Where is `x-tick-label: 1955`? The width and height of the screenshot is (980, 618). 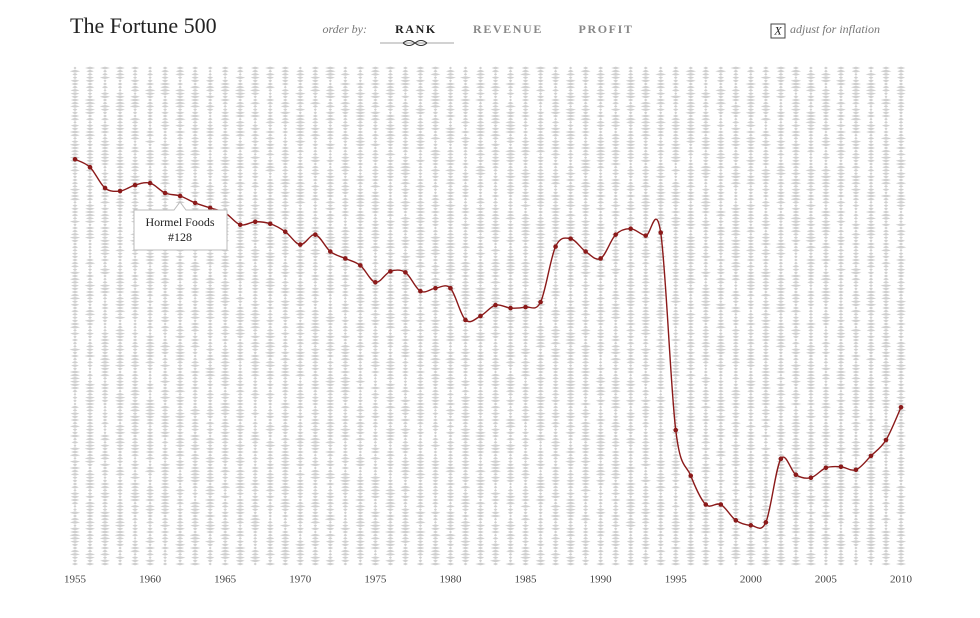 x-tick-label: 1955 is located at coordinates (75, 580).